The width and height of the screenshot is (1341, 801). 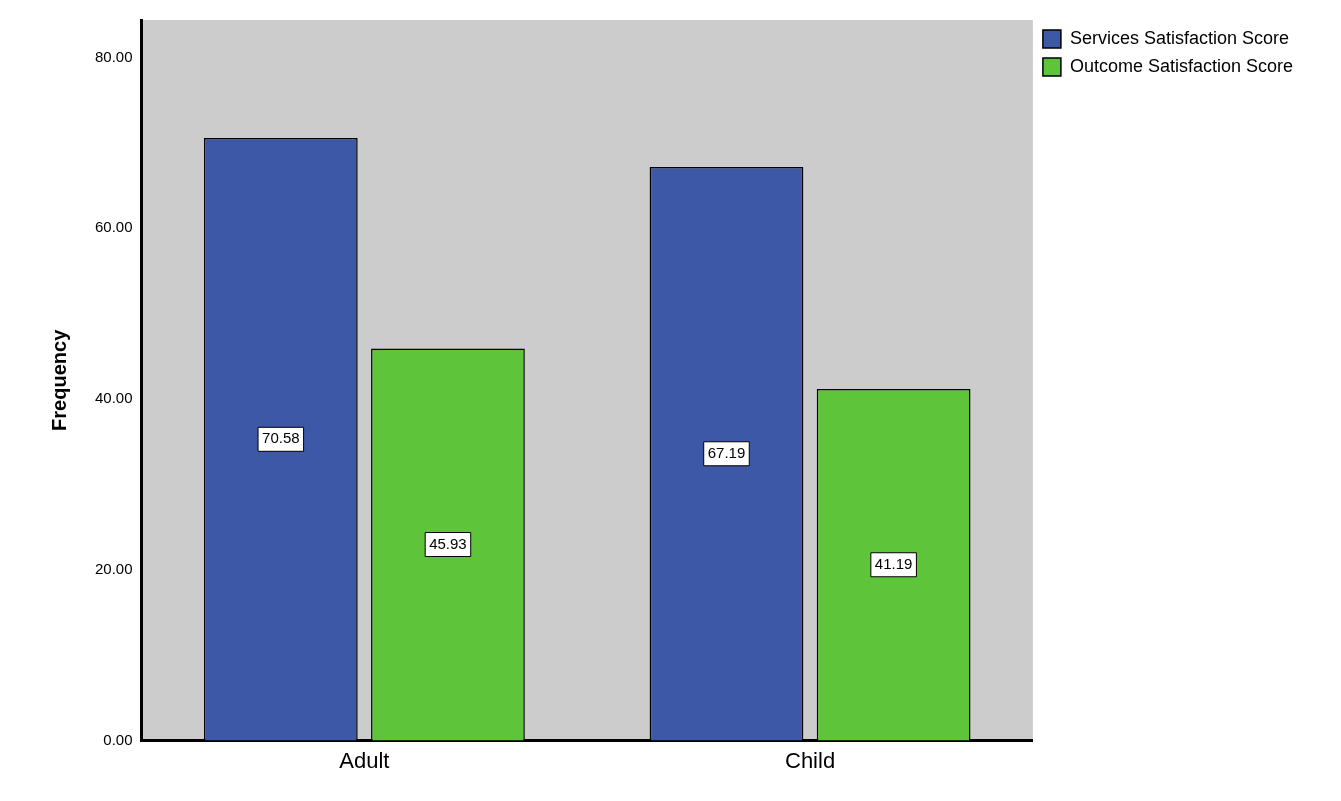 What do you see at coordinates (448, 543) in the screenshot?
I see `data-label: 45.93` at bounding box center [448, 543].